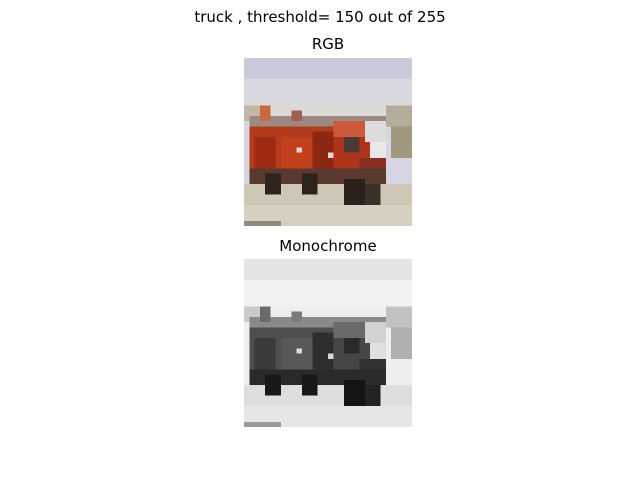 The image size is (640, 480). I want to click on monochrome-image, so click(328, 343).